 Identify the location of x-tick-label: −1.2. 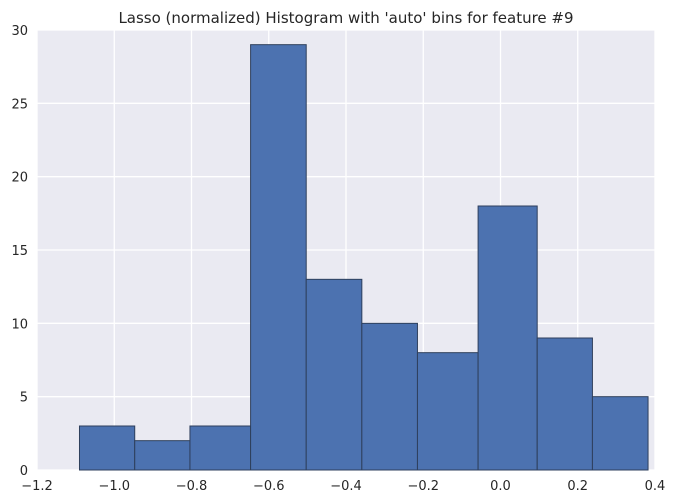
(37, 486).